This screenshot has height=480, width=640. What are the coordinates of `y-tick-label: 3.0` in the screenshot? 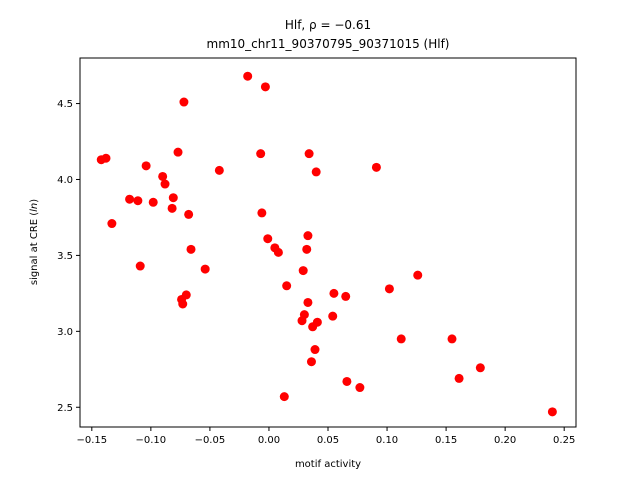 It's located at (65, 332).